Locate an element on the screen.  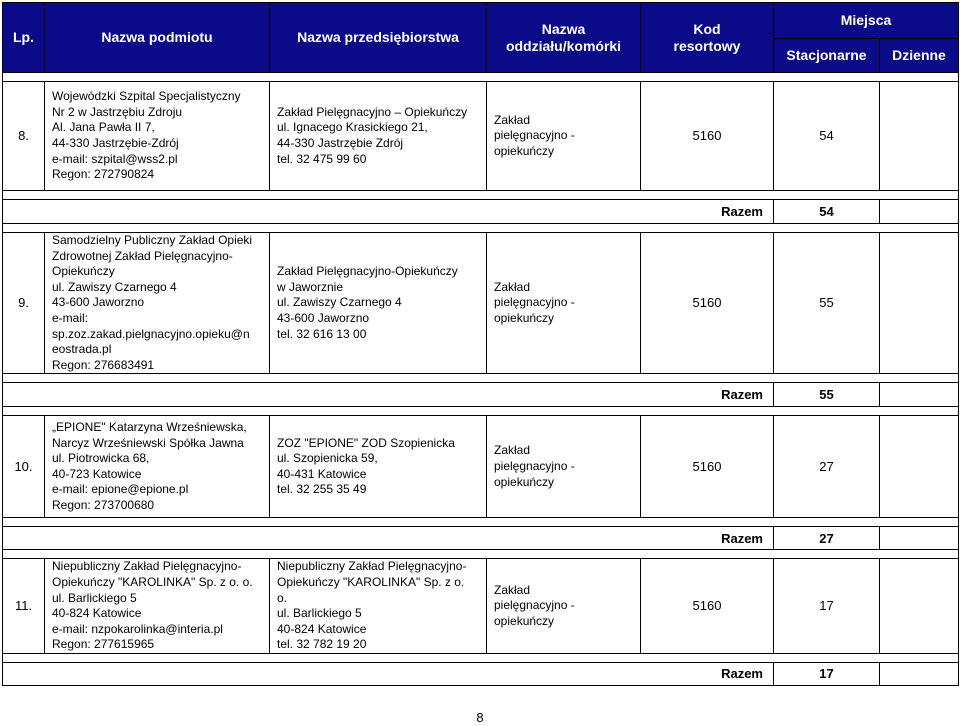
podmiot-line: Opiekuńczy "KAROLINKA" Sp. z o. o. is located at coordinates (152, 581).